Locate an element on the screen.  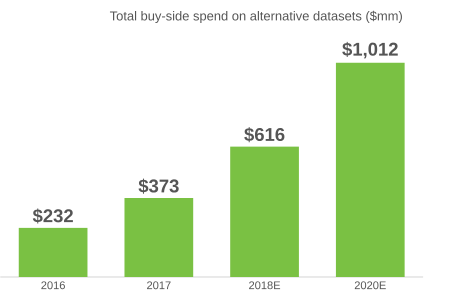
data-label: $616 is located at coordinates (264, 134).